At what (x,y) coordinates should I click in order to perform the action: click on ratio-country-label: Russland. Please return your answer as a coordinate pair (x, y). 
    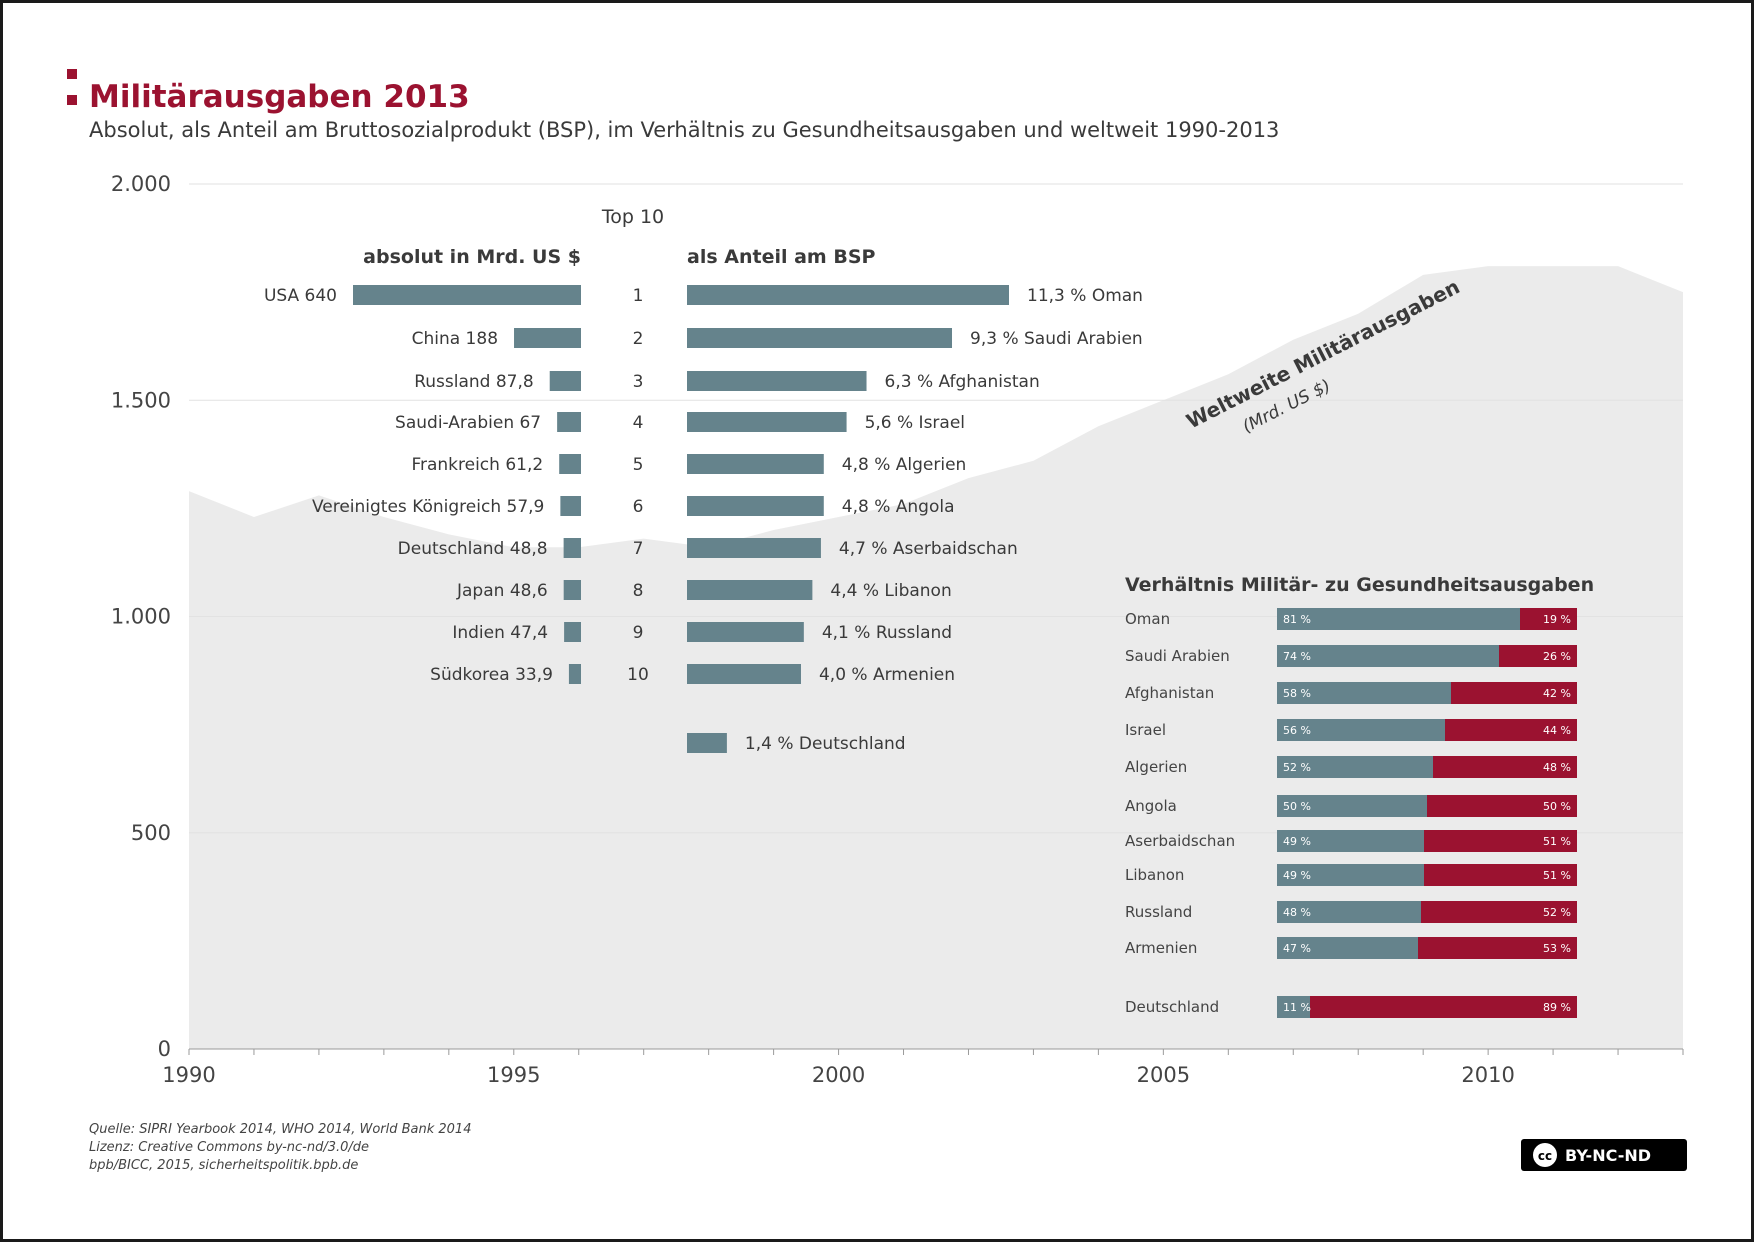
    Looking at the image, I should click on (1158, 912).